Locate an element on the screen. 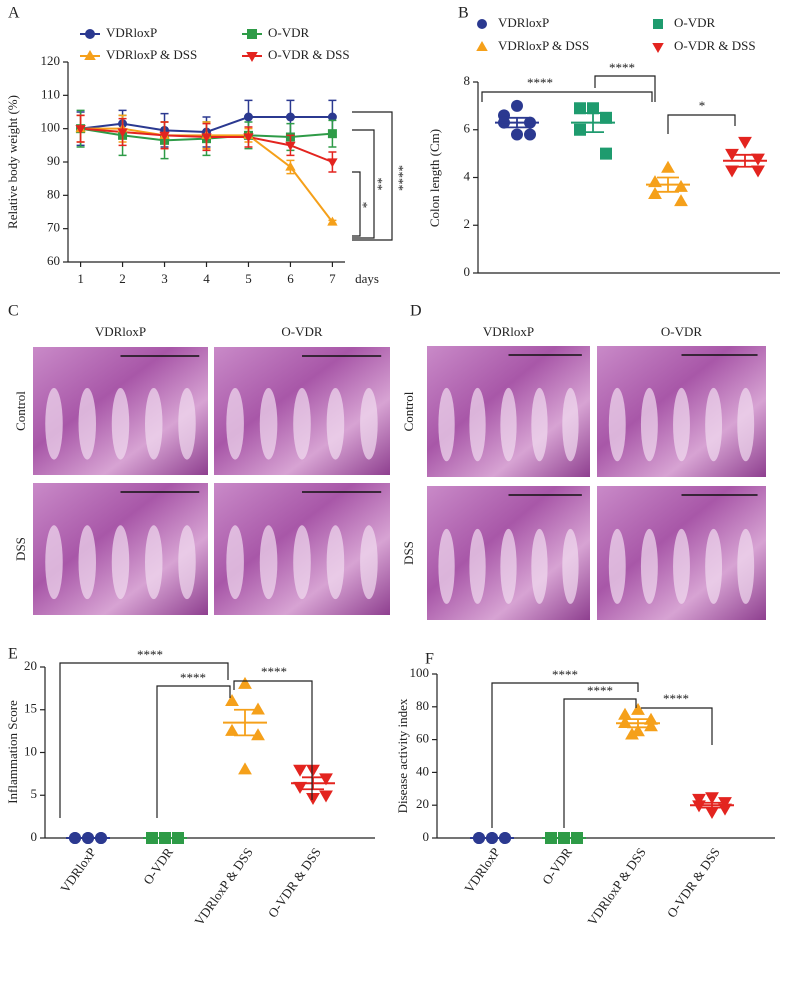 The height and width of the screenshot is (991, 788). panel-label: C is located at coordinates (13, 311).